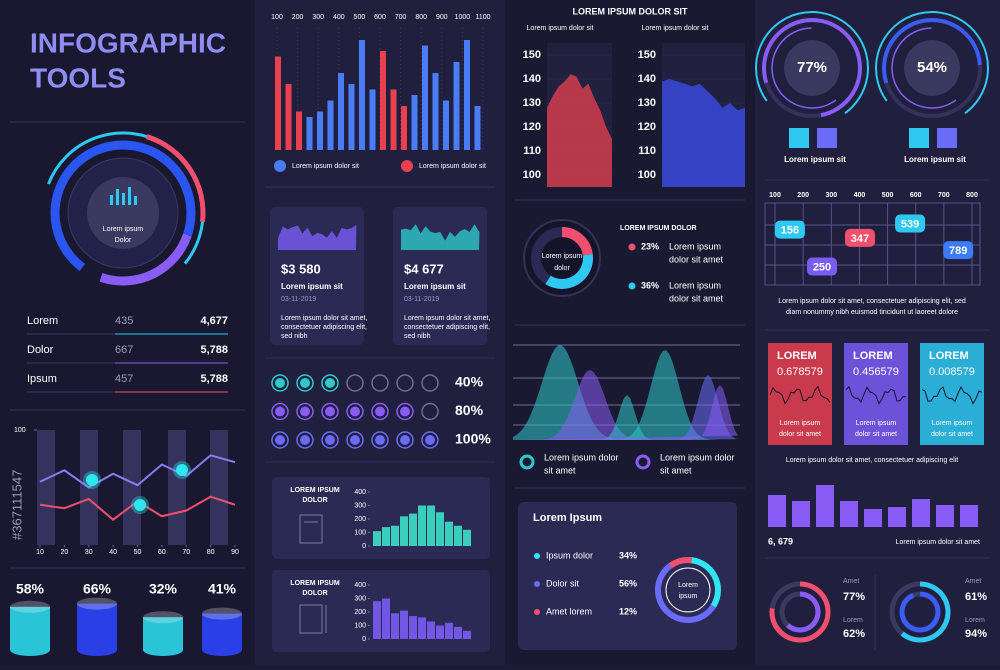  Describe the element at coordinates (360, 492) in the screenshot. I see `y-tick-label: 400` at that location.